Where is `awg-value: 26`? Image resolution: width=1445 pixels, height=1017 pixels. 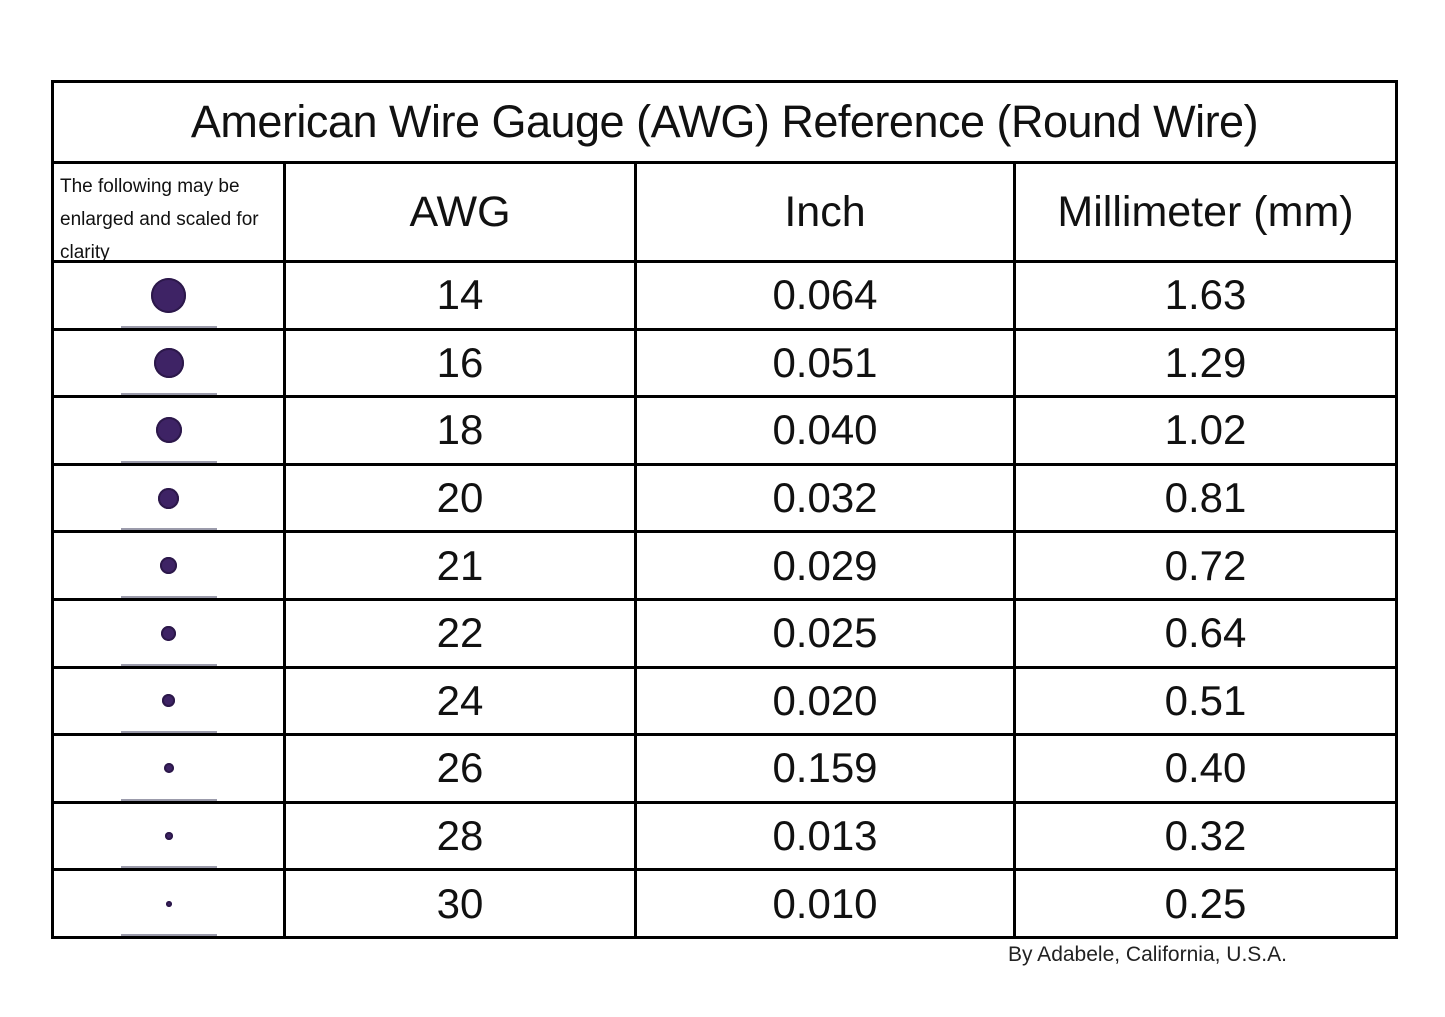
awg-value: 26 is located at coordinates (458, 767).